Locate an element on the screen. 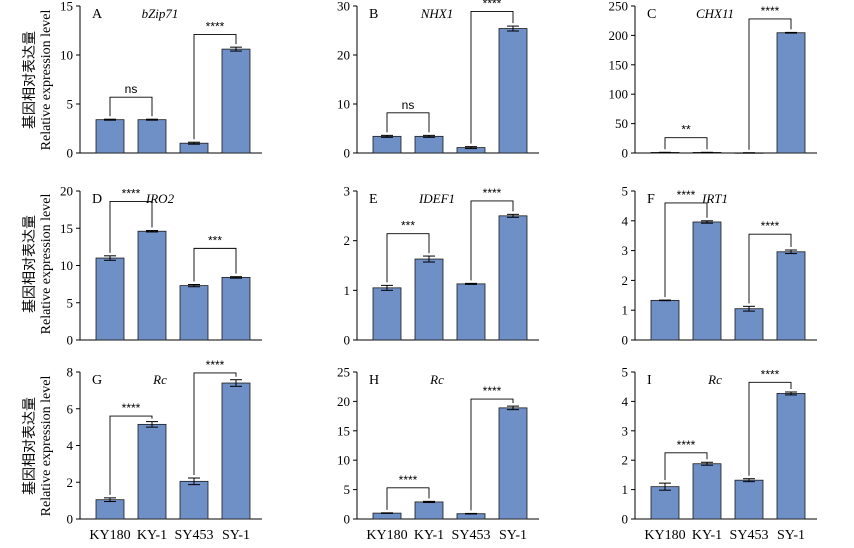  y-tick-label: 250 is located at coordinates (619, 7).